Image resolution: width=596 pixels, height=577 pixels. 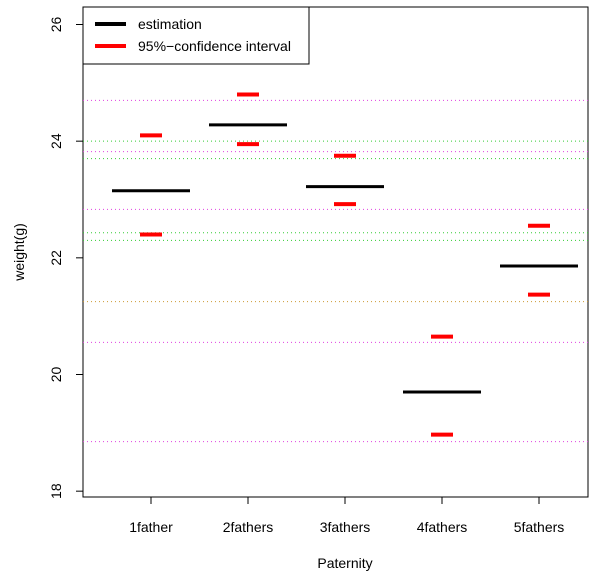 I want to click on legend: estimation 95%−confidence interval, so click(x=196, y=35).